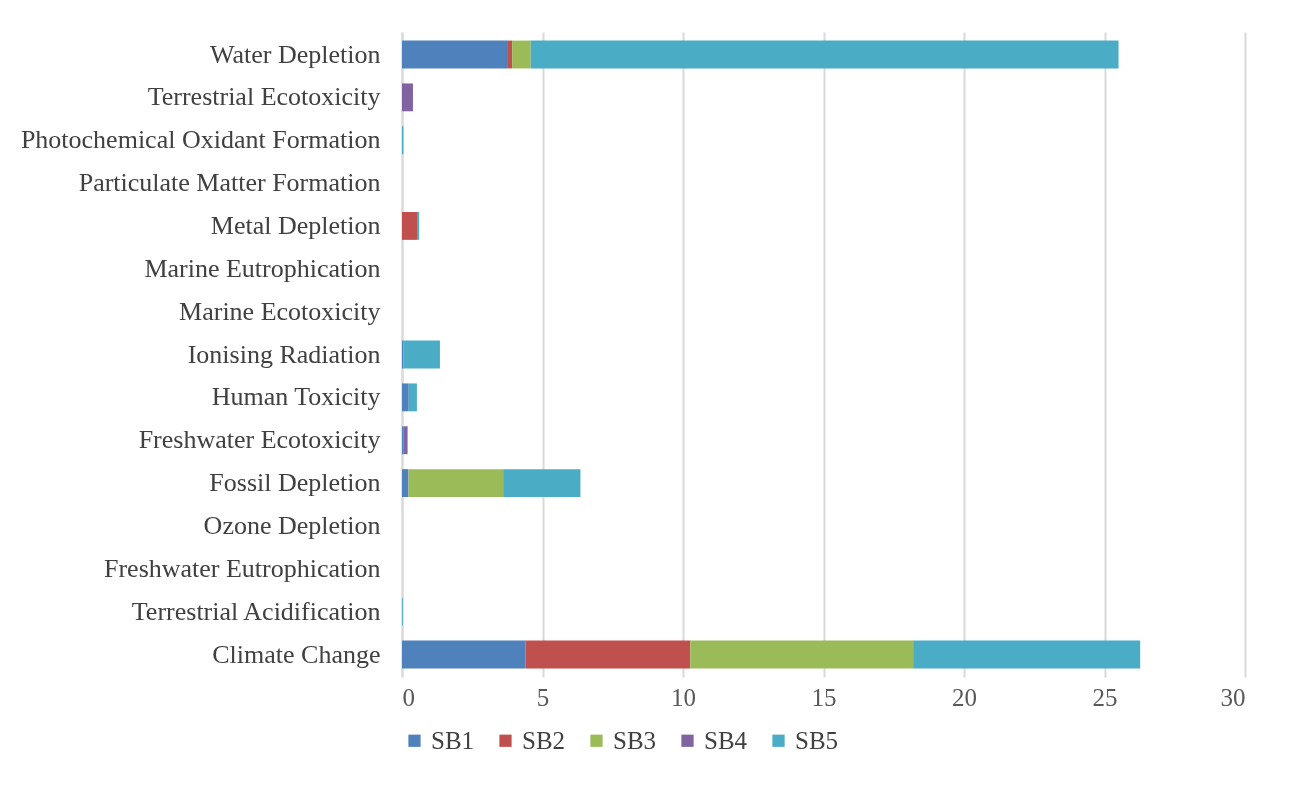 This screenshot has height=802, width=1301. What do you see at coordinates (824, 697) in the screenshot?
I see `x-tick-label: 15` at bounding box center [824, 697].